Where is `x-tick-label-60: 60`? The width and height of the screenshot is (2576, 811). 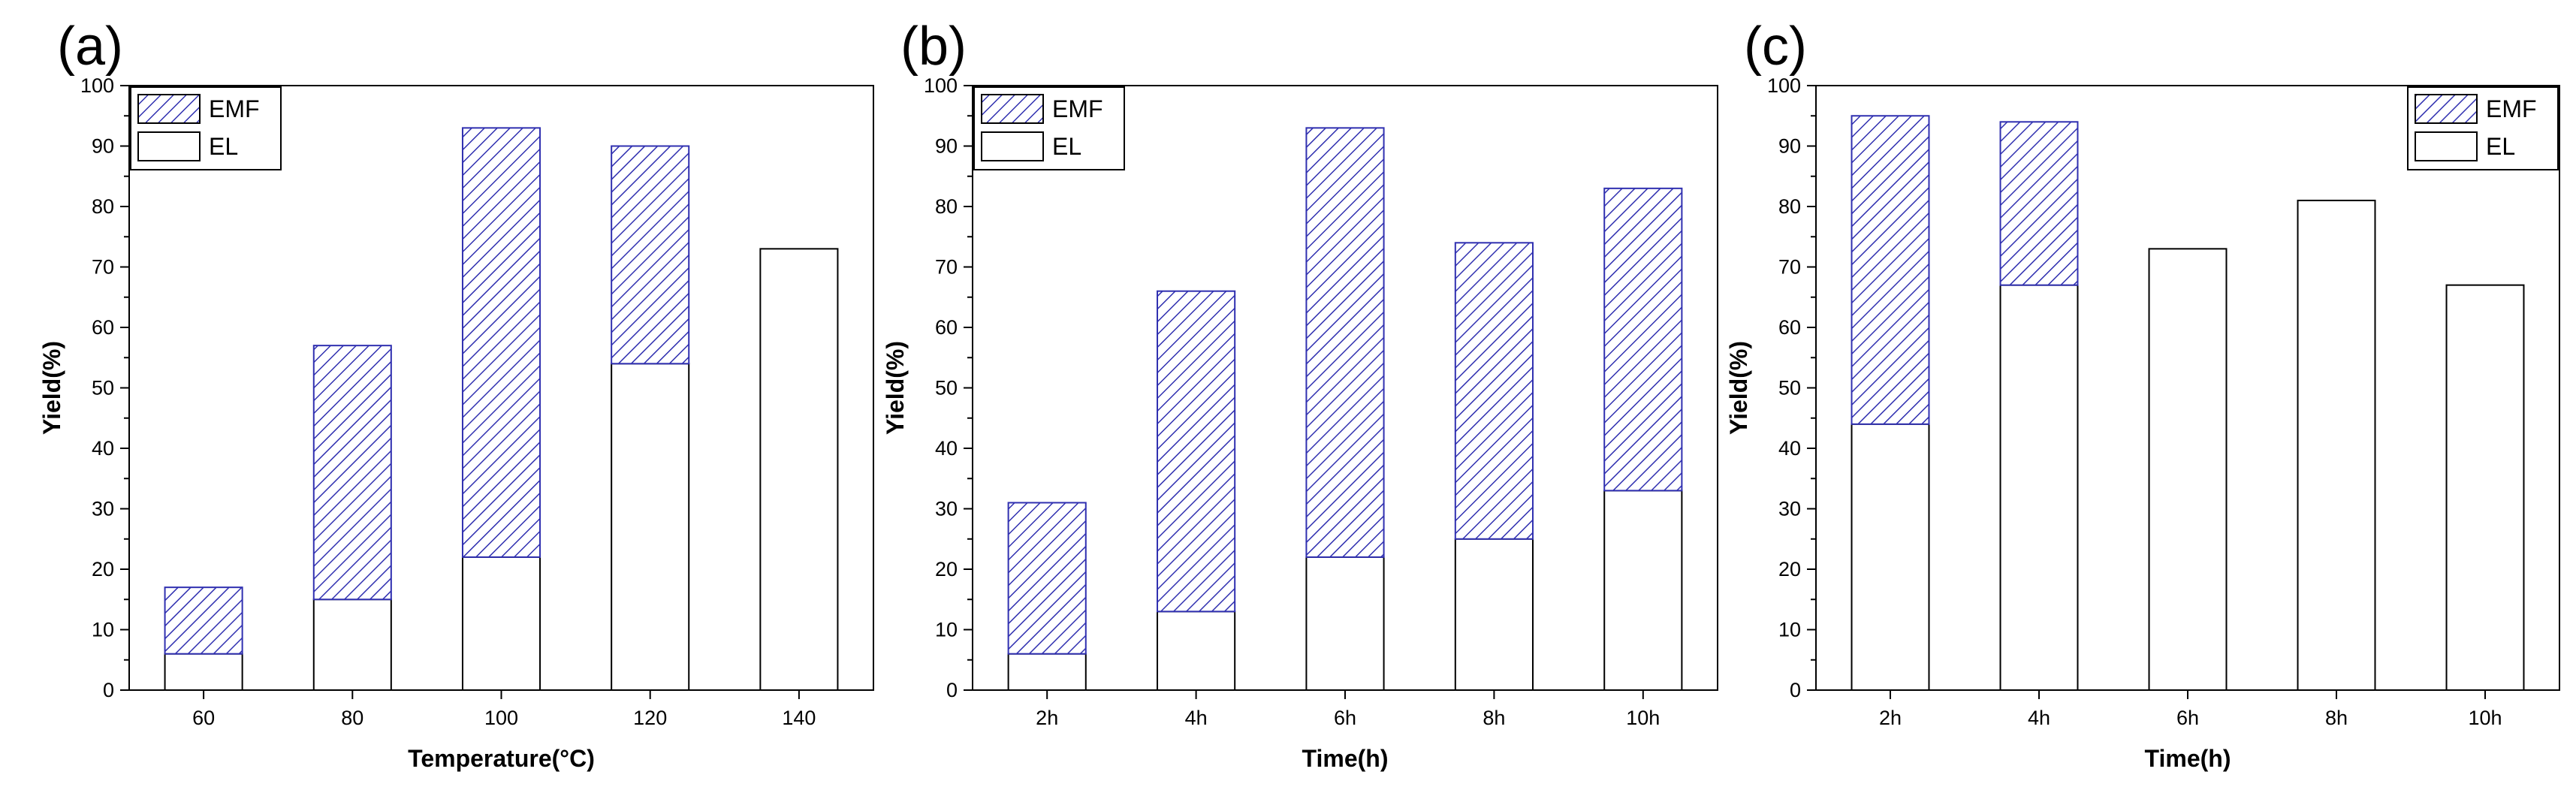 x-tick-label-60: 60 is located at coordinates (204, 718).